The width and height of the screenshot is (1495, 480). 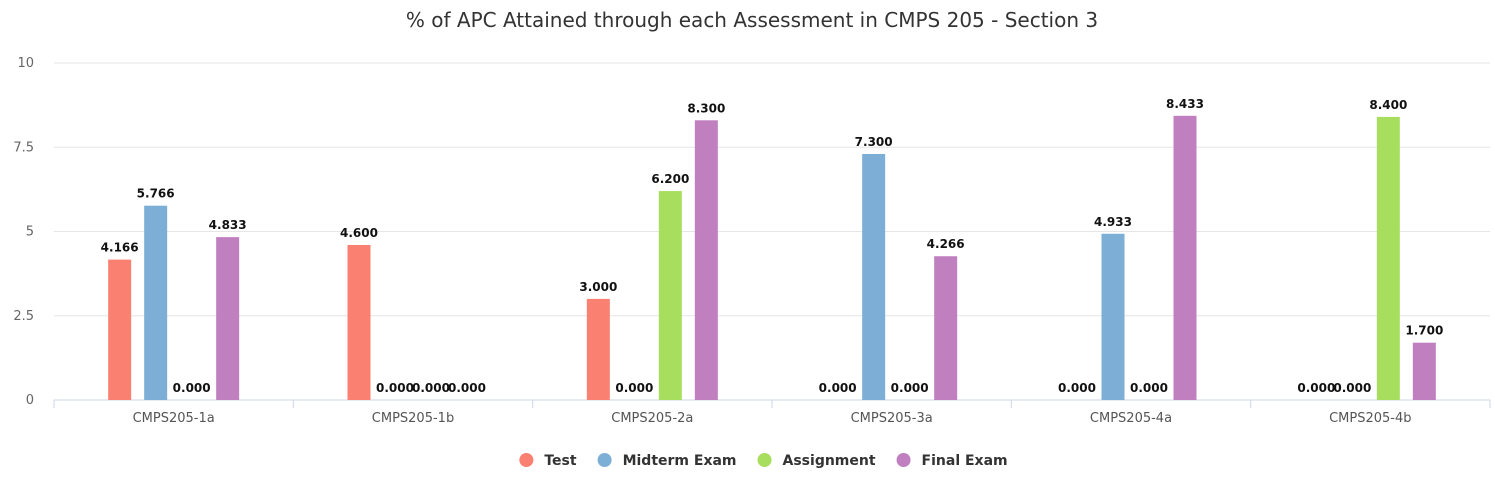 What do you see at coordinates (23, 316) in the screenshot?
I see `y-tick-label: 2.5` at bounding box center [23, 316].